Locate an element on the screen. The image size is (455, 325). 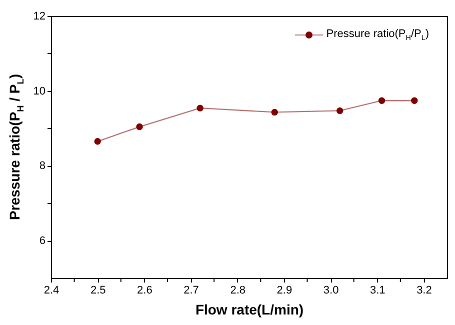
x-tick-label: 2.7 is located at coordinates (191, 290).